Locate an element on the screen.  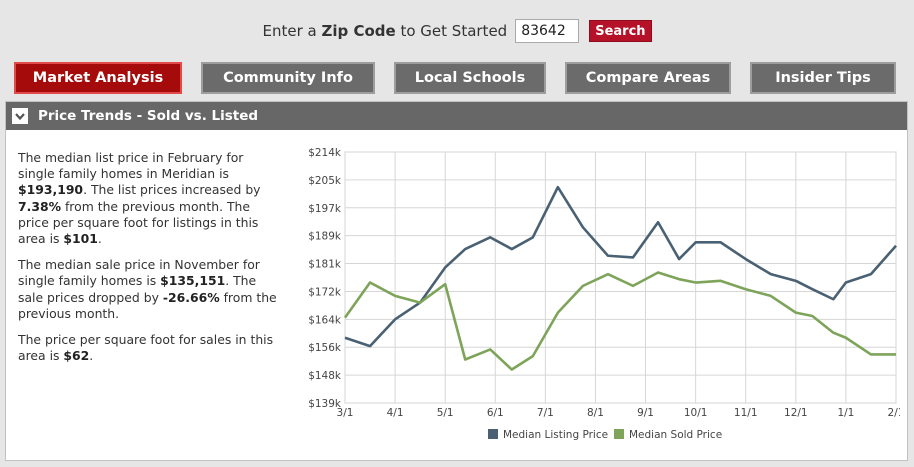
panel-header: Price Trends - Sold vs. Listed is located at coordinates (456, 116).